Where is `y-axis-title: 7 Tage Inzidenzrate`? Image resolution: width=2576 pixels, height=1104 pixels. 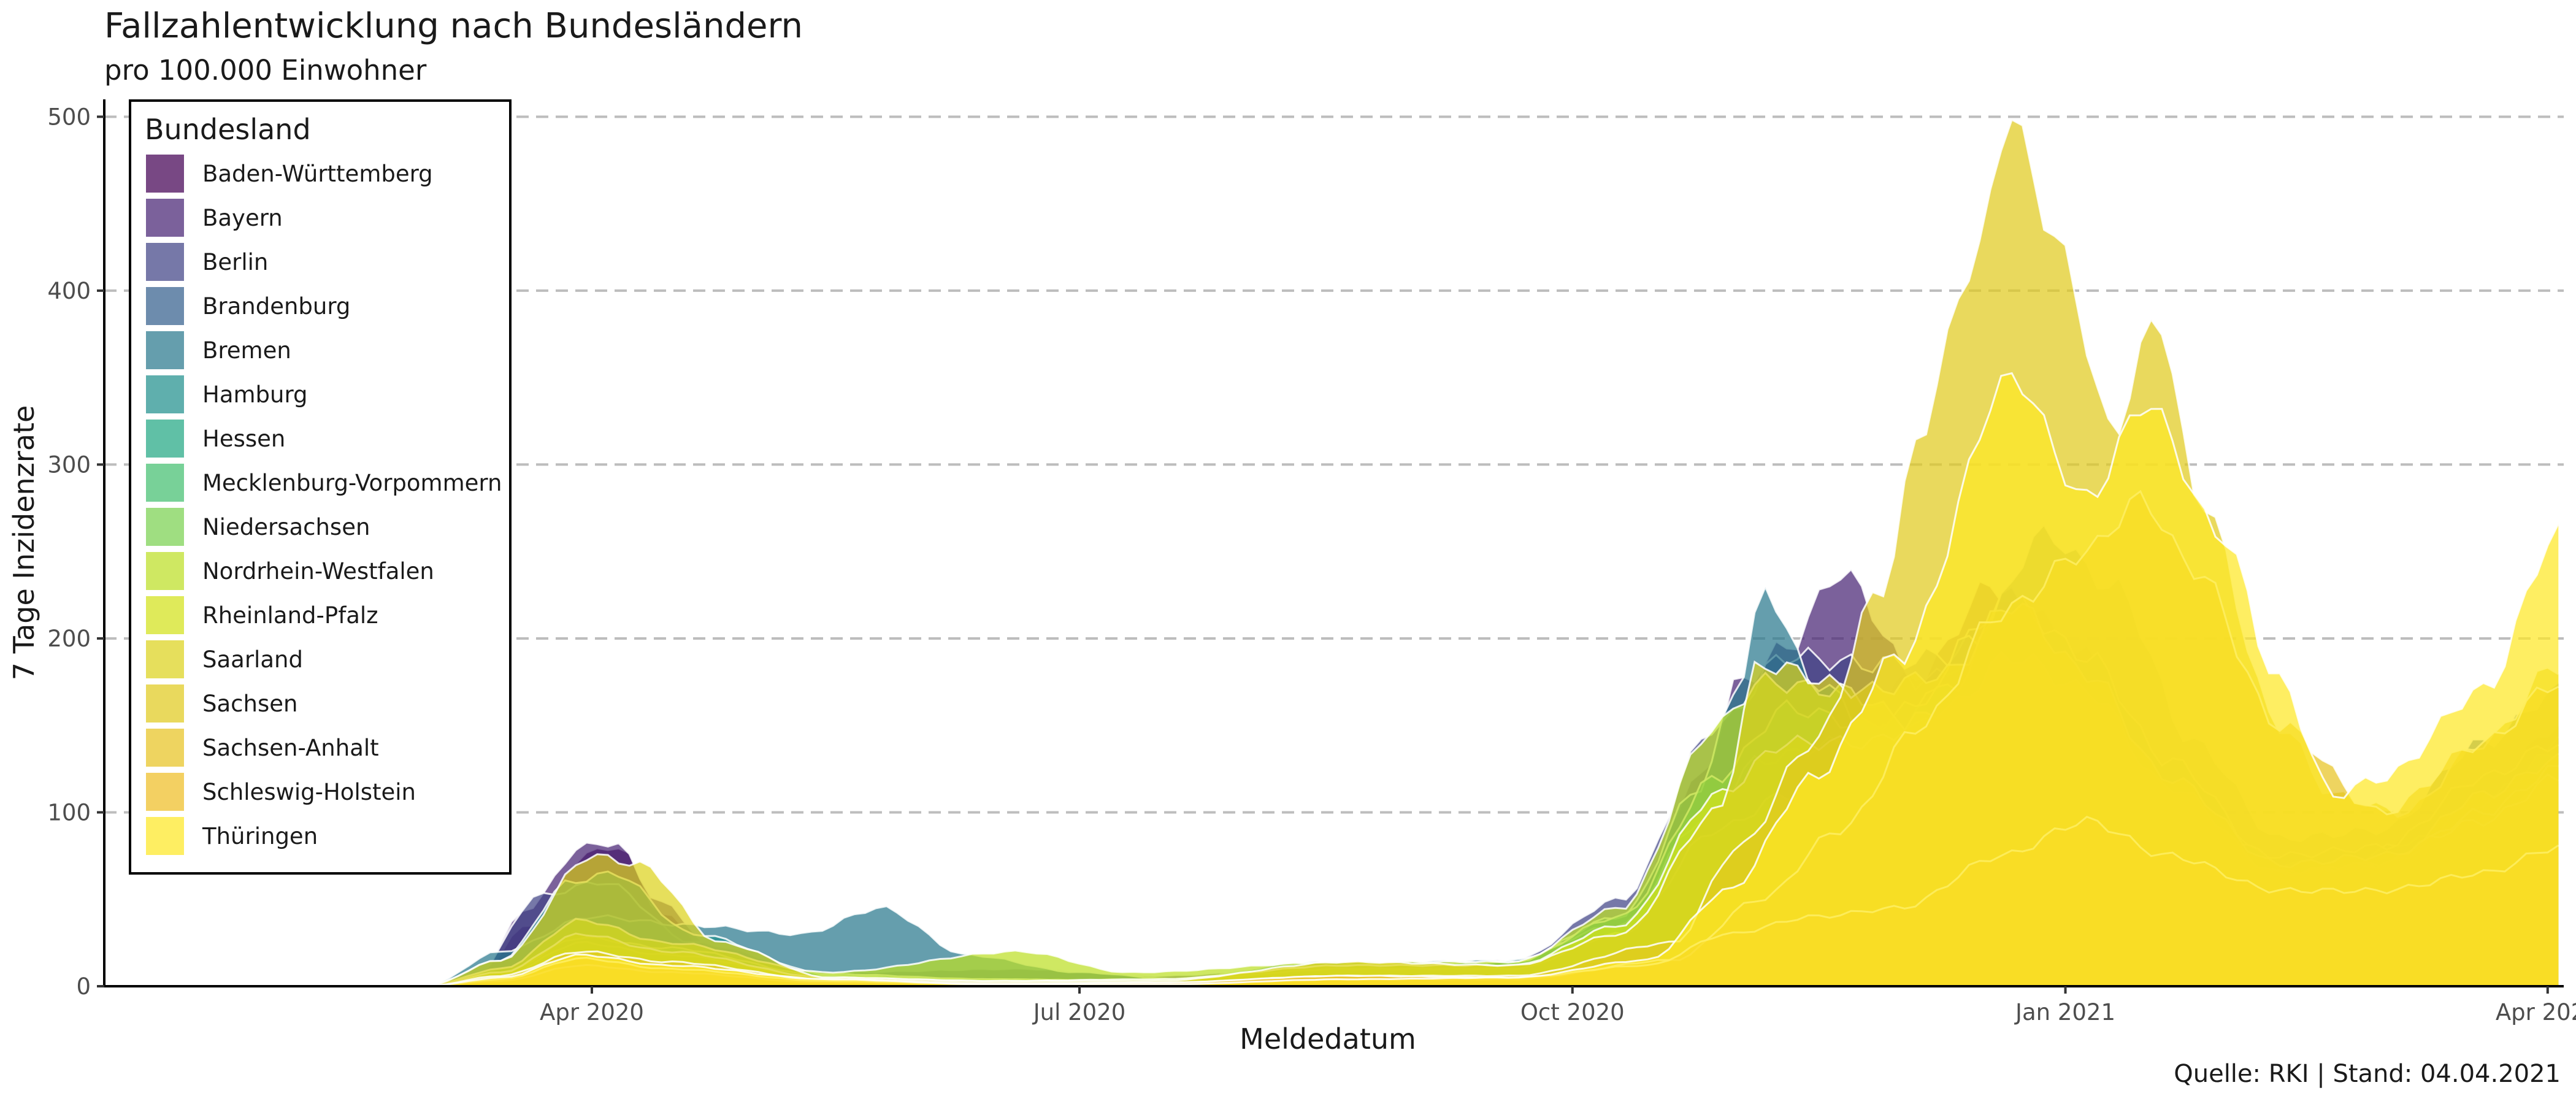
y-axis-title: 7 Tage Inzidenzrate is located at coordinates (23, 543).